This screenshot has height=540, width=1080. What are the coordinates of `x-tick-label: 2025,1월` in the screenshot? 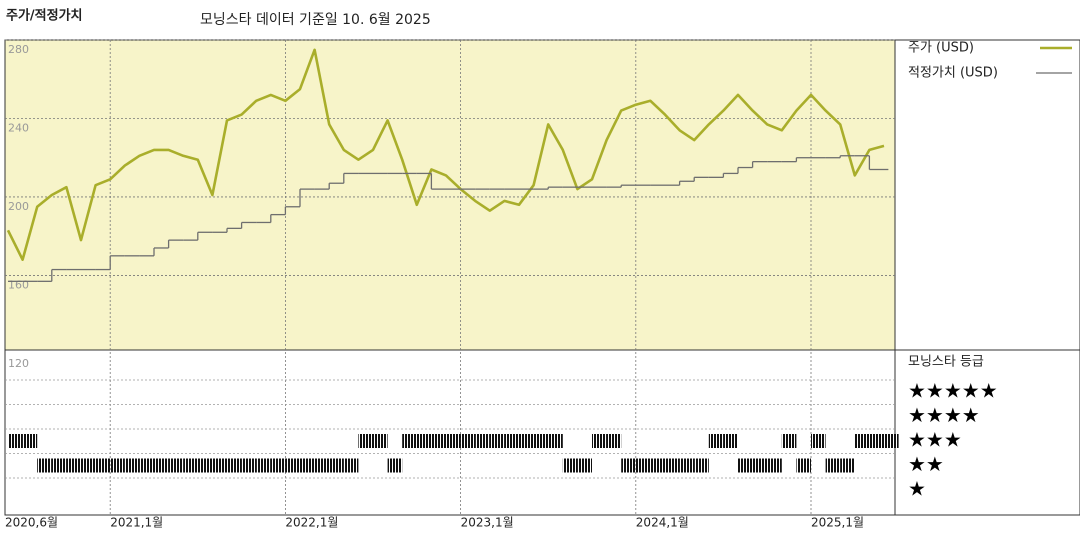 It's located at (837, 523).